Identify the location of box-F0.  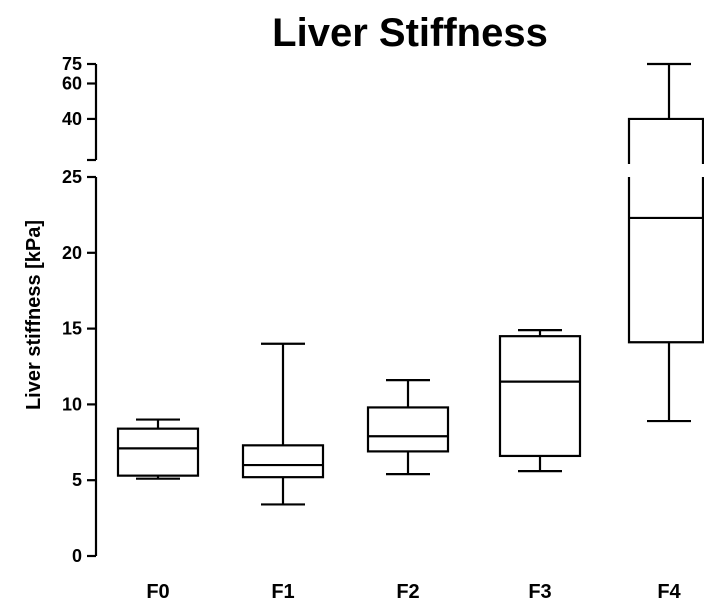
(158, 449).